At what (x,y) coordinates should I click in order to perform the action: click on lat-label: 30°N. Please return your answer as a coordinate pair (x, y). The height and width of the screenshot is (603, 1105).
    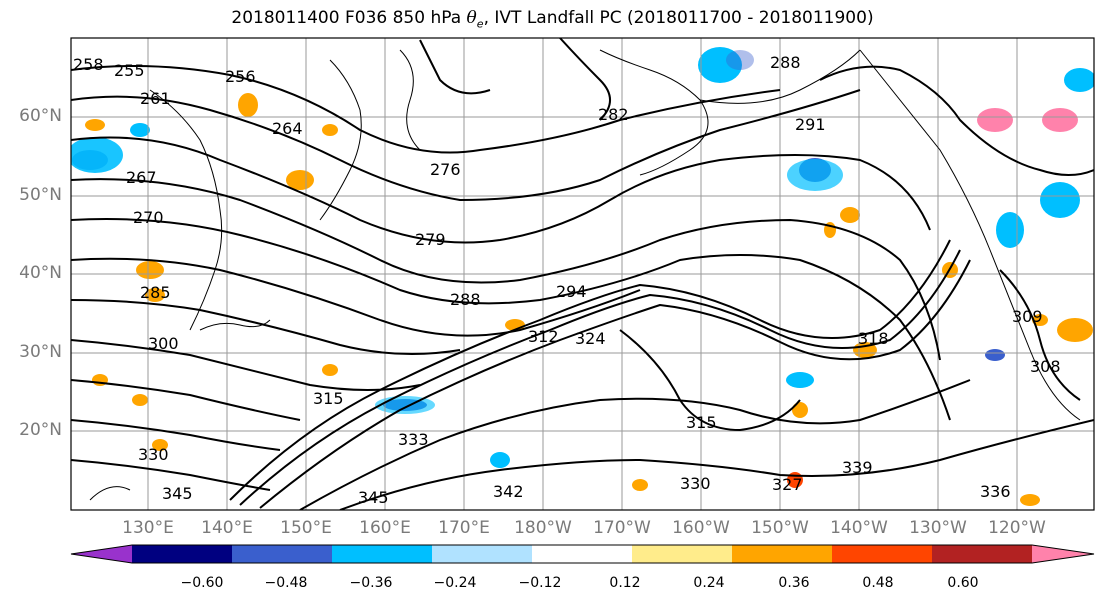
    Looking at the image, I should click on (40, 352).